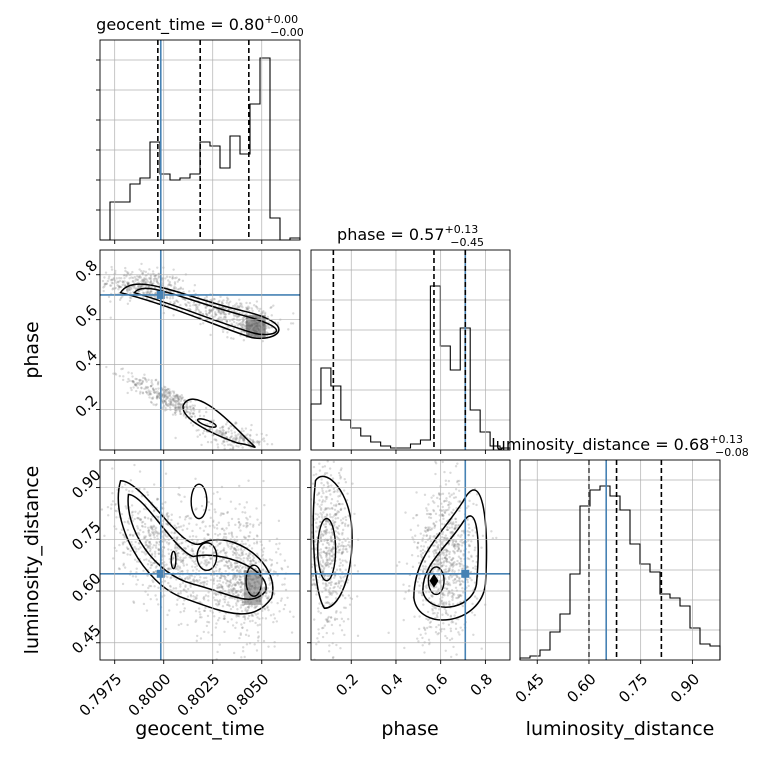  Describe the element at coordinates (482, 685) in the screenshot. I see `panel-luminosity-distance-vs-phase-xtick-label-3: 0.8` at that location.